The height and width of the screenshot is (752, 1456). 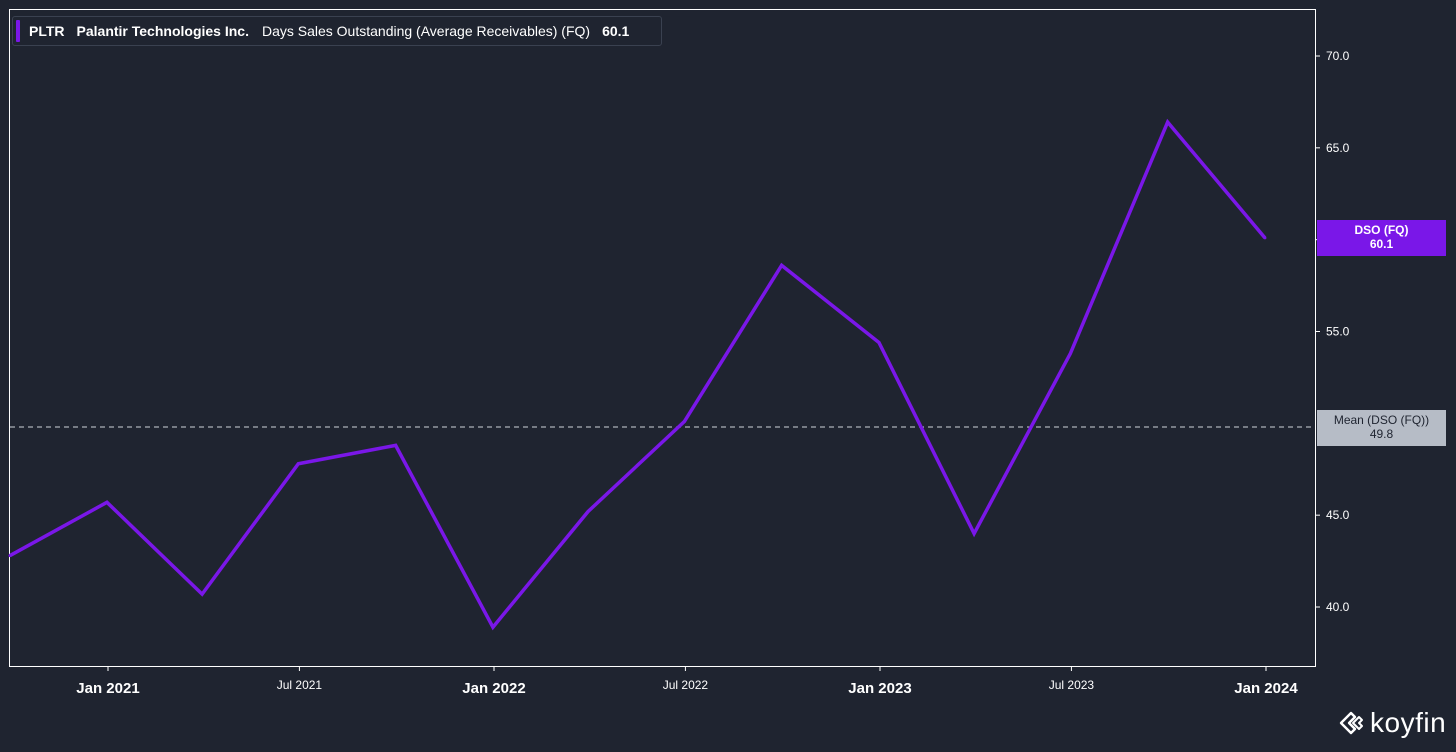 What do you see at coordinates (1266, 688) in the screenshot?
I see `x-tick-label: Jan 2024` at bounding box center [1266, 688].